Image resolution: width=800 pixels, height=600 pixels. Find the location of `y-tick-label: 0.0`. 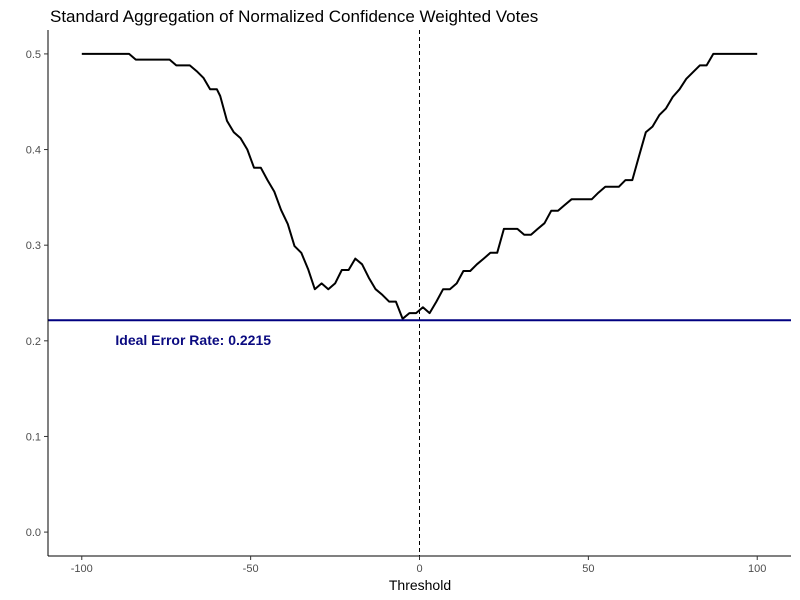

y-tick-label: 0.0 is located at coordinates (33, 533).